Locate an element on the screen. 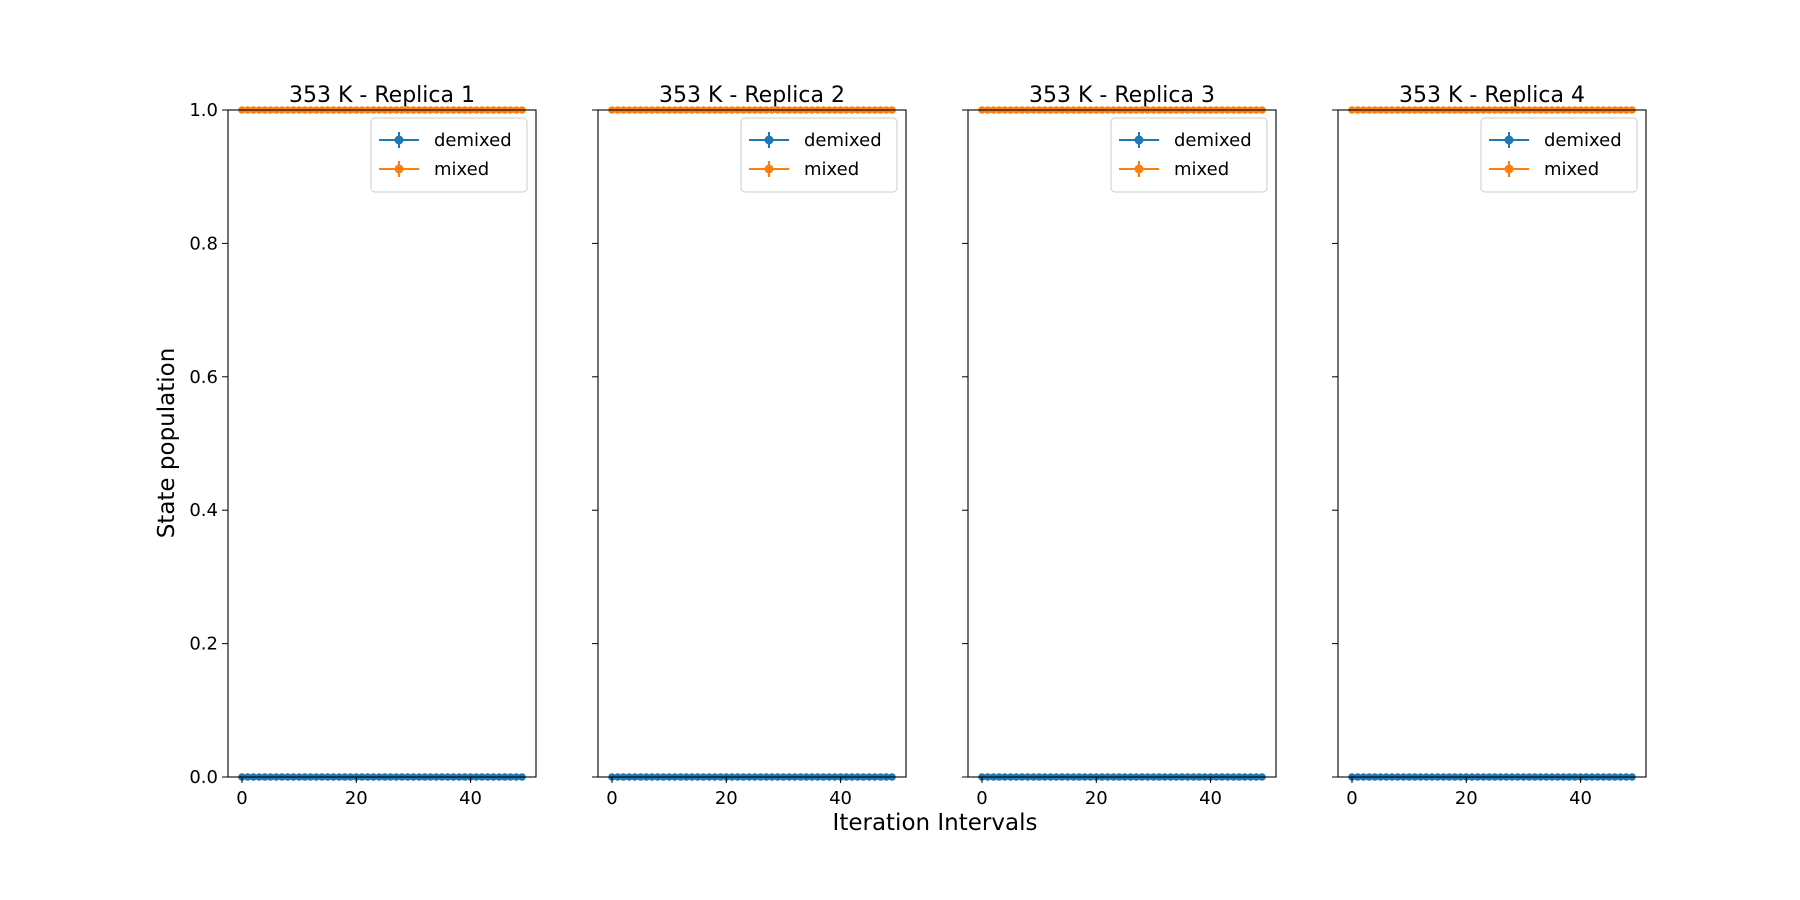 The height and width of the screenshot is (900, 1800). panel-2: 353 K - Replica 2 0 20 40 demixed mixed is located at coordinates (749, 446).